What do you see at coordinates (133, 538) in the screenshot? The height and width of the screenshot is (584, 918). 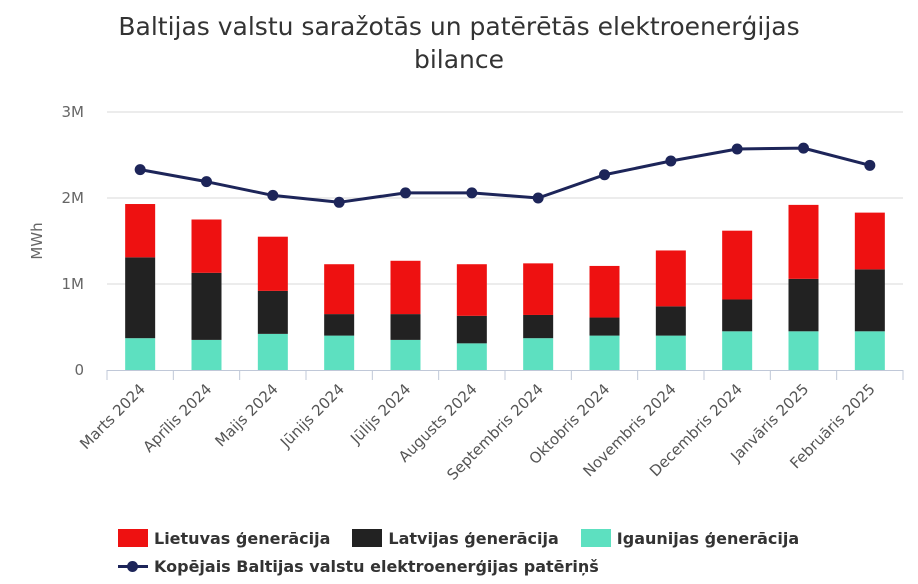 I see `legend-swatch-lietuvas` at bounding box center [133, 538].